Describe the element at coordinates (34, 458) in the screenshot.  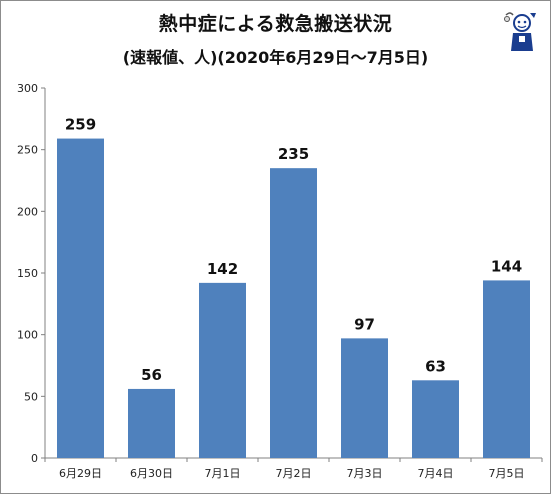
I see `y-tick-label: 0` at that location.